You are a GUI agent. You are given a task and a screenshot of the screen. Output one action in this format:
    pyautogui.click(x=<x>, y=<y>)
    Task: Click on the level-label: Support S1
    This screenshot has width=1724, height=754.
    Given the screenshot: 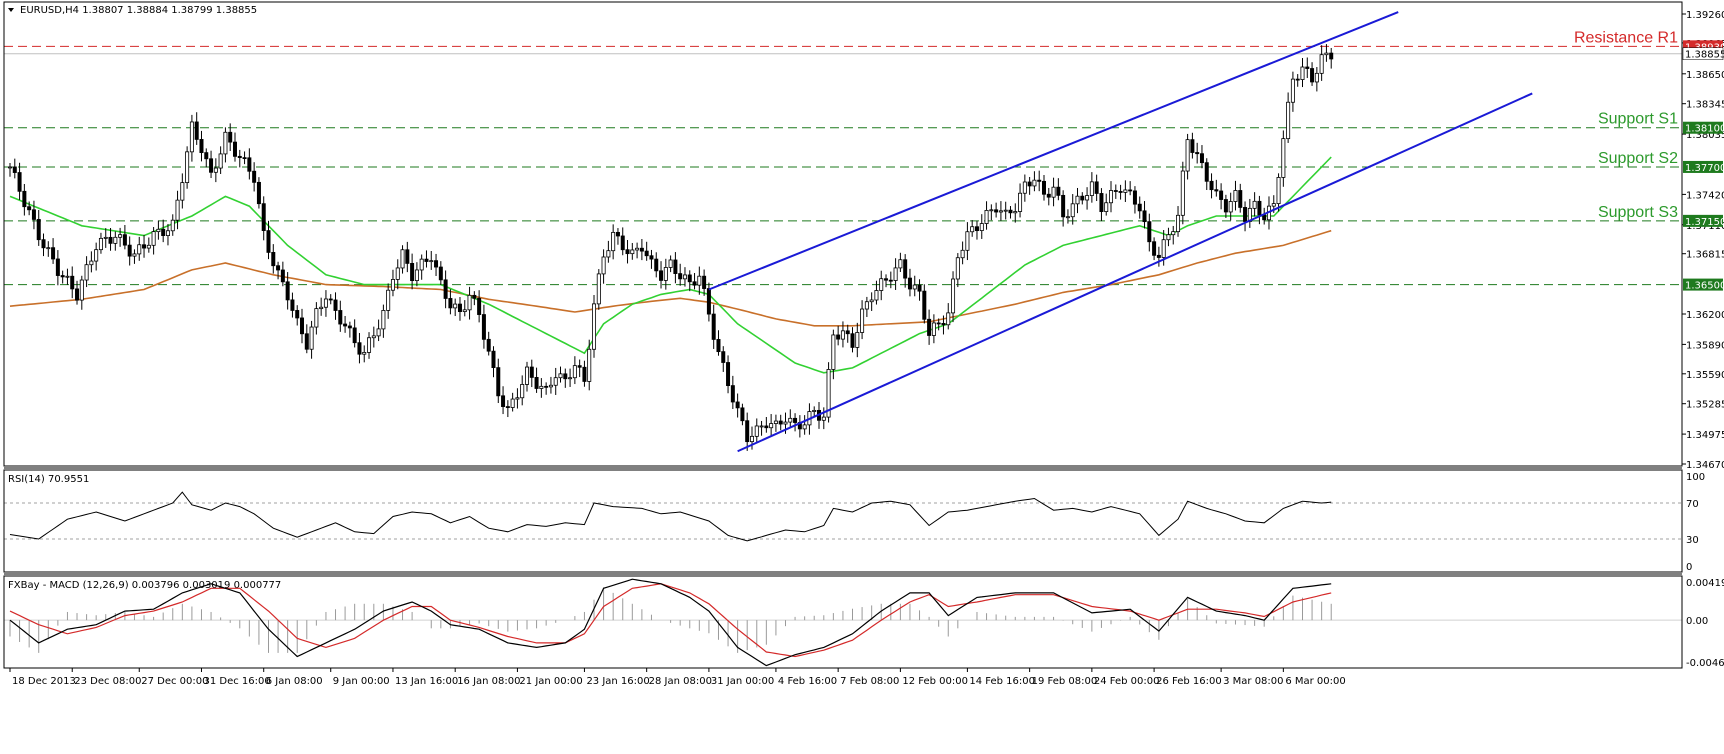 What is the action you would take?
    pyautogui.click(x=1638, y=119)
    